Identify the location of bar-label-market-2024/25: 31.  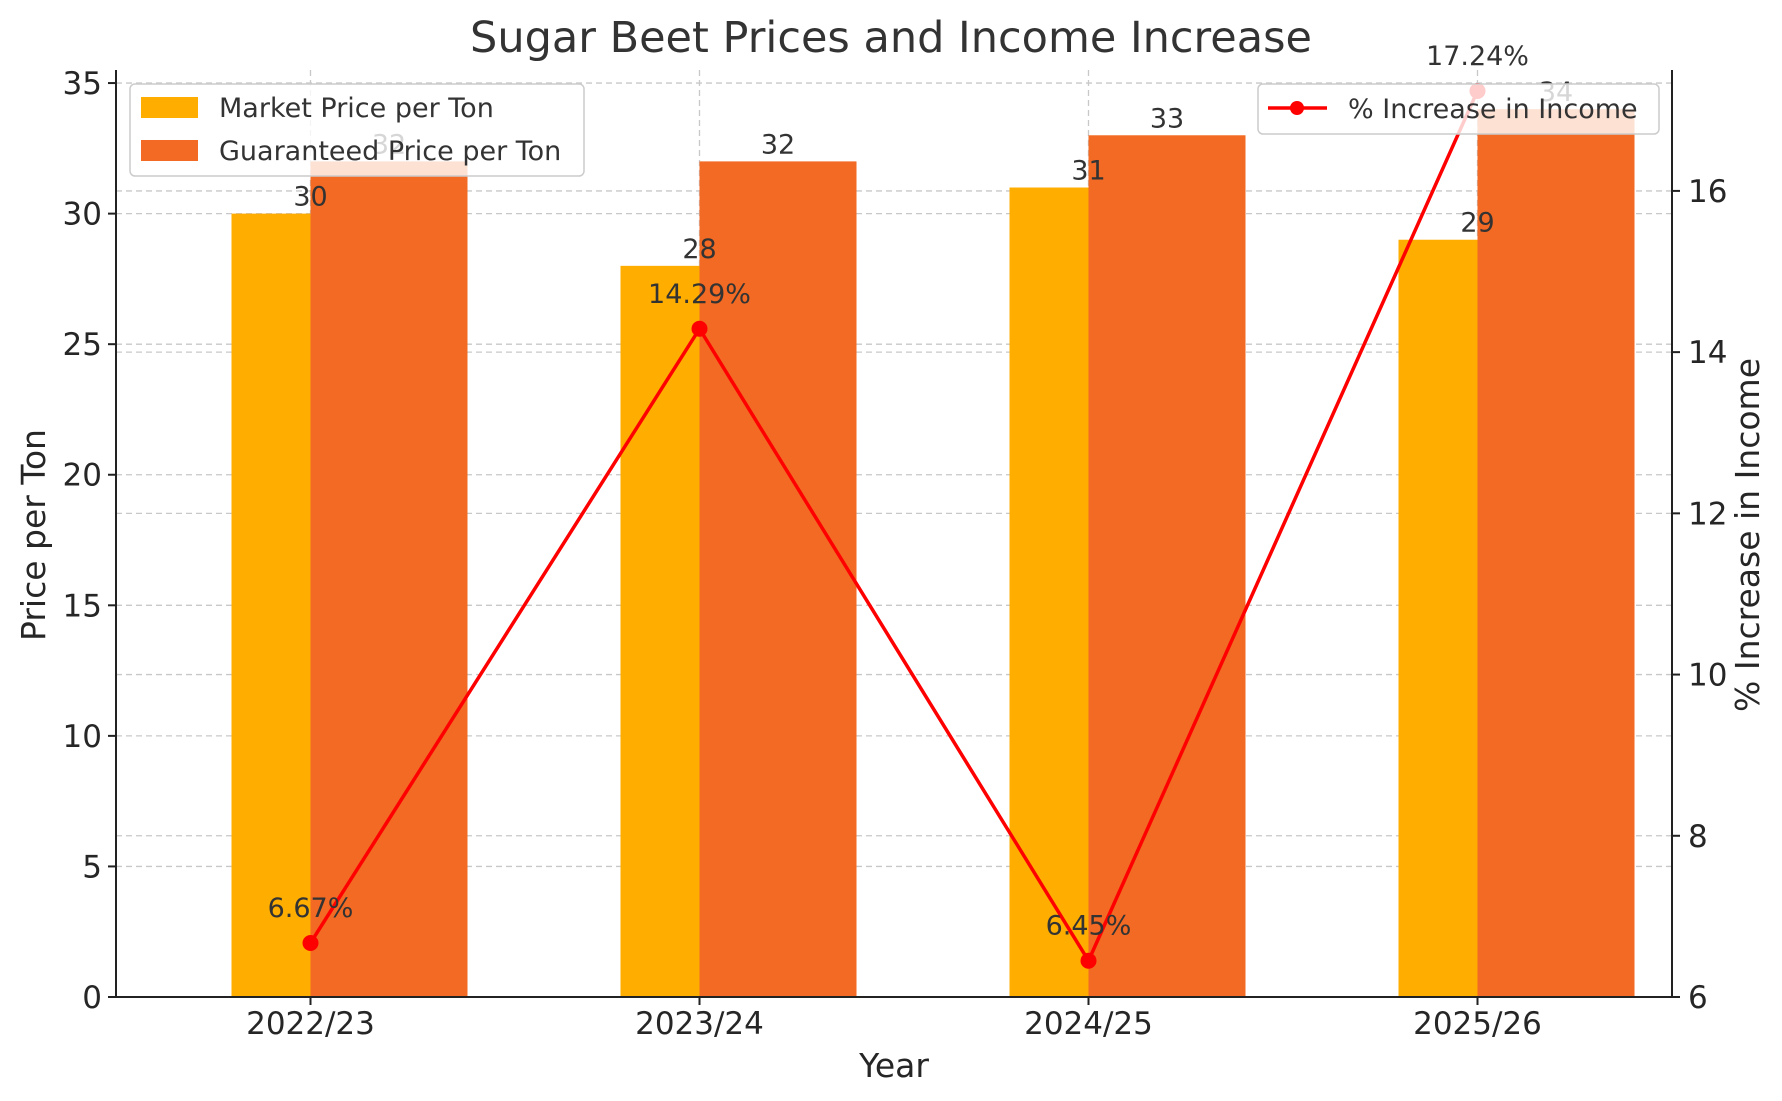
(1088, 171).